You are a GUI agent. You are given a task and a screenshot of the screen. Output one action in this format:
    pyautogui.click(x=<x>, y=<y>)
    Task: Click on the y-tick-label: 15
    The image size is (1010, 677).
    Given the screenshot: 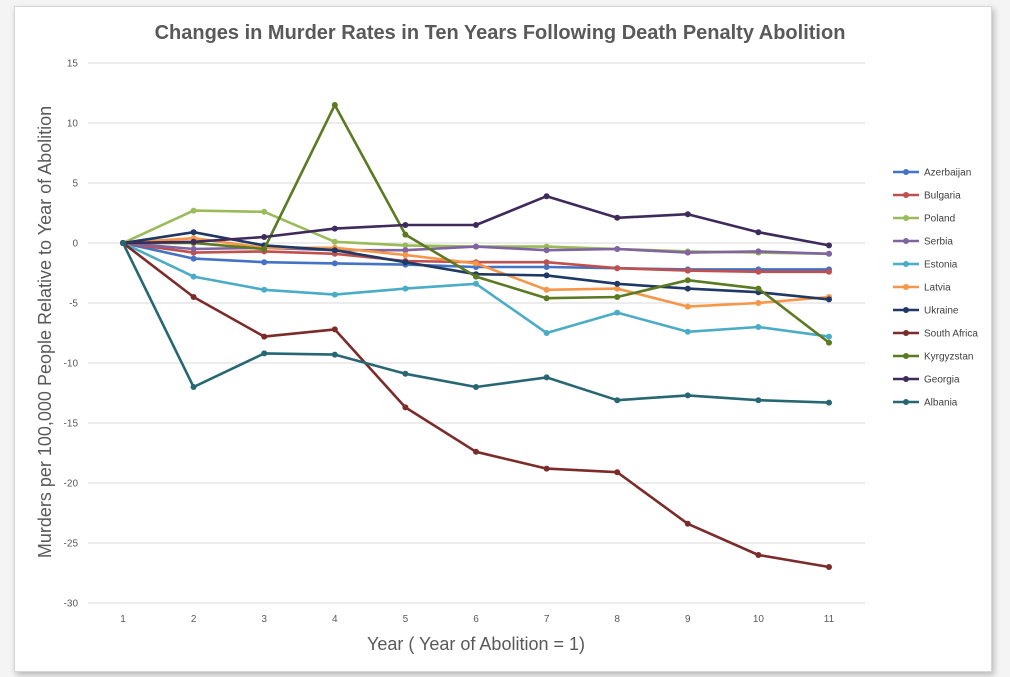 What is the action you would take?
    pyautogui.click(x=73, y=64)
    